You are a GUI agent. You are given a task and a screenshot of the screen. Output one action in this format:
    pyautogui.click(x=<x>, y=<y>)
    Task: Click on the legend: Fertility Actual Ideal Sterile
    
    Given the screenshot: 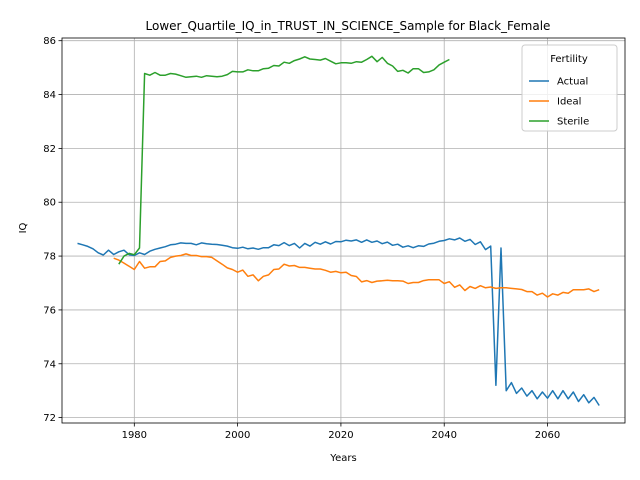 What is the action you would take?
    pyautogui.click(x=569, y=88)
    